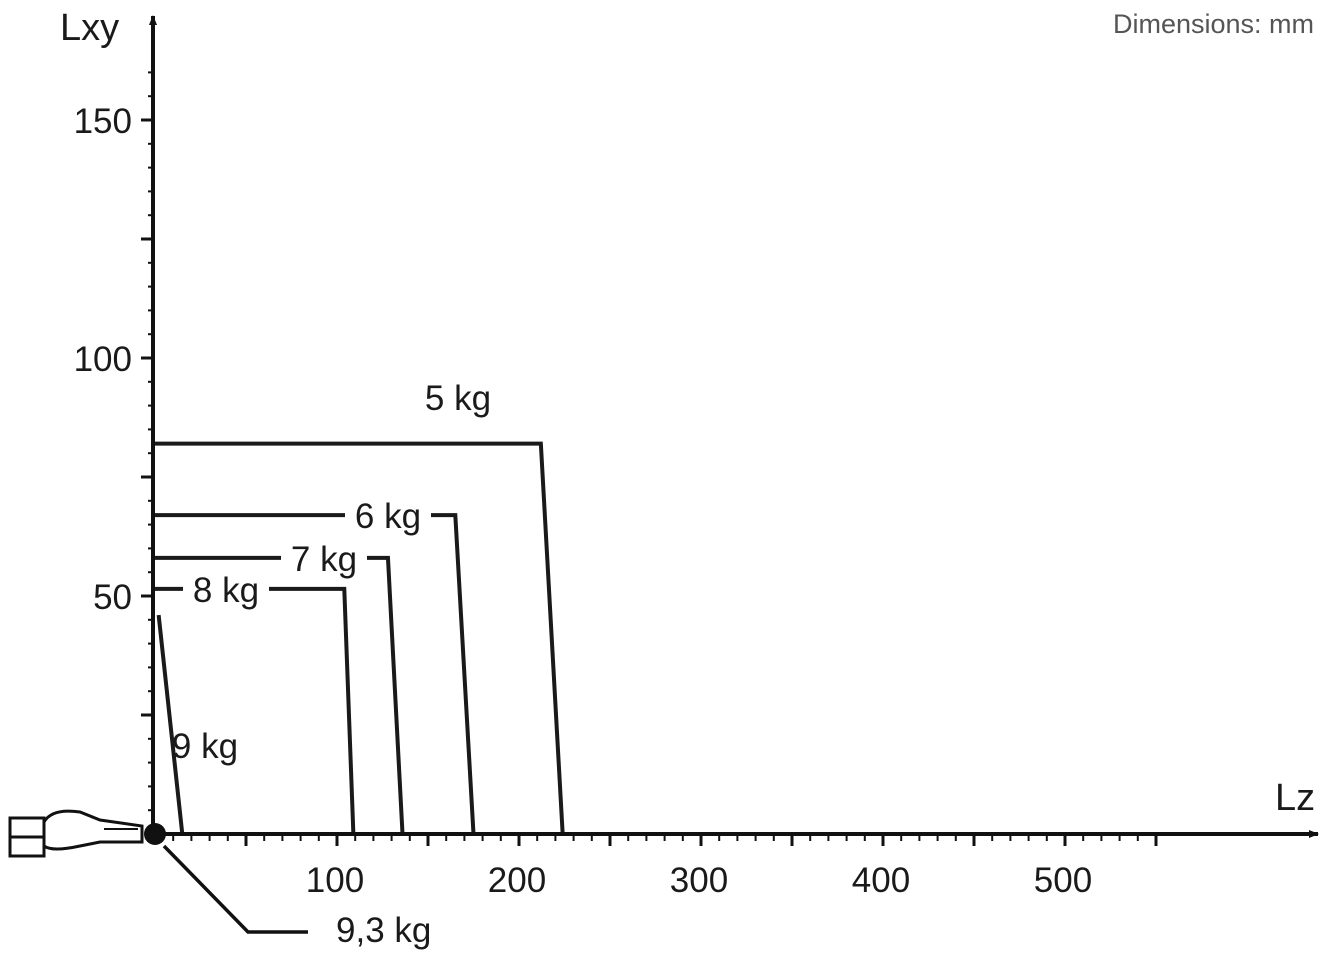 The width and height of the screenshot is (1329, 957). What do you see at coordinates (103, 359) in the screenshot?
I see `y-tick-label: 100` at bounding box center [103, 359].